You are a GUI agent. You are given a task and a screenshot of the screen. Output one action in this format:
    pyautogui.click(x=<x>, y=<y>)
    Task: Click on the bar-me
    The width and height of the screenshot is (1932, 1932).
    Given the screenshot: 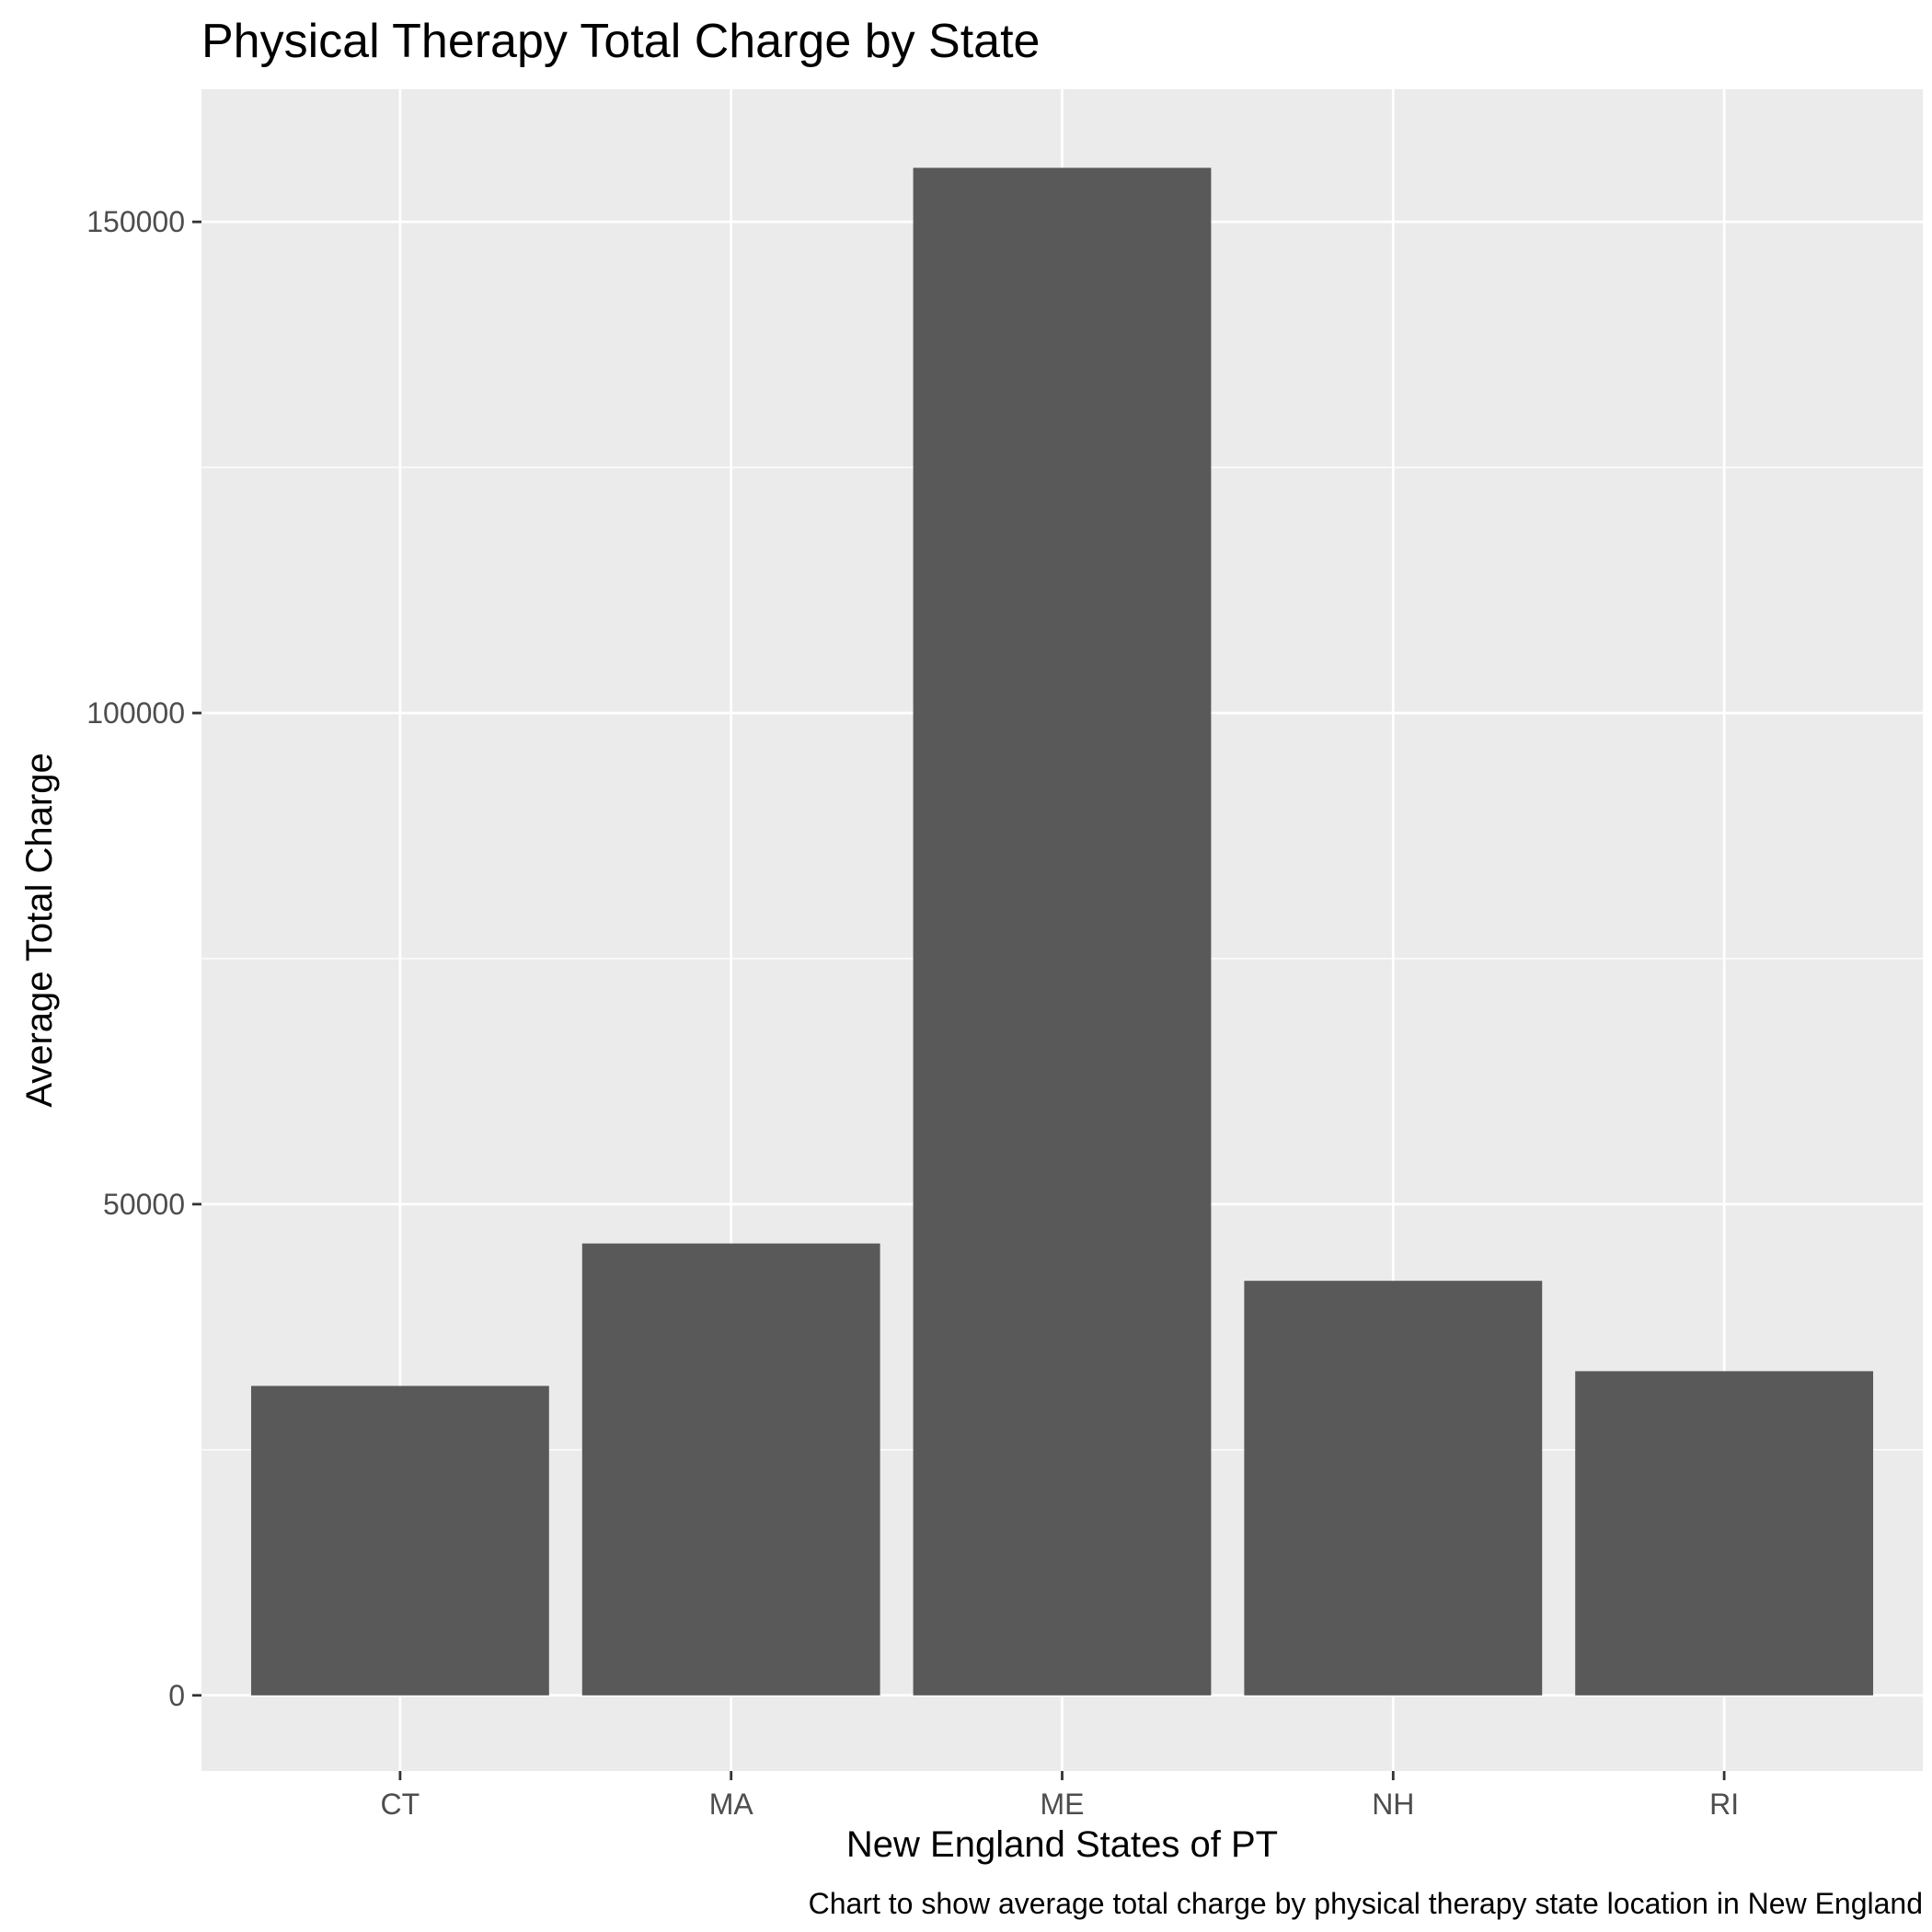 What is the action you would take?
    pyautogui.click(x=1062, y=931)
    